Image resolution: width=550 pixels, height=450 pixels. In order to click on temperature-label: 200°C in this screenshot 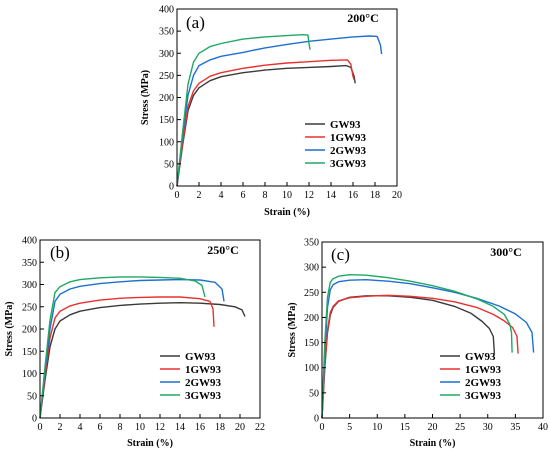, I will do `click(362, 18)`.